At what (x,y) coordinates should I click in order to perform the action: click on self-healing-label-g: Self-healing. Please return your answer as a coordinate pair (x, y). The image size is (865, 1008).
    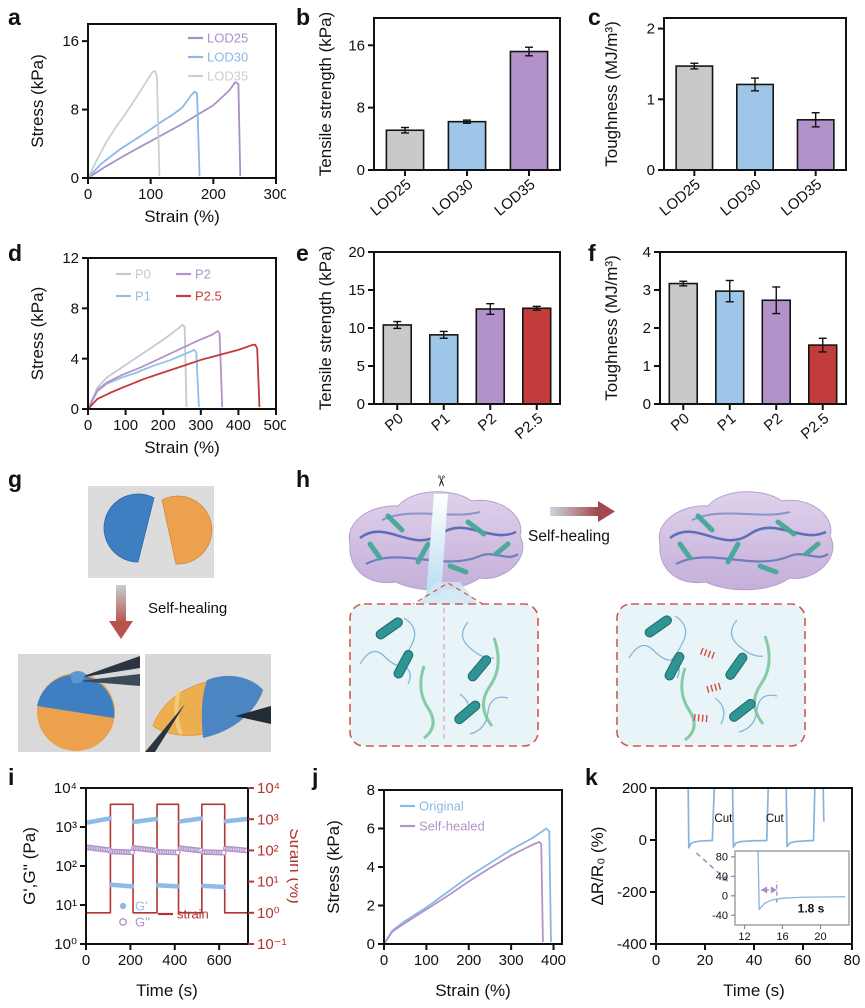
    Looking at the image, I should click on (188, 608).